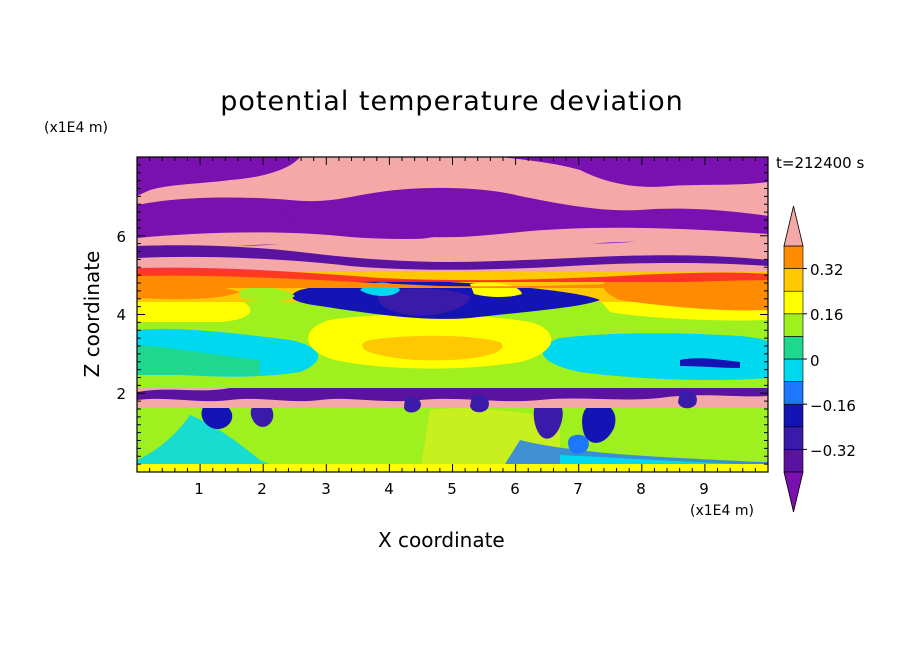  Describe the element at coordinates (655, 356) in the screenshot. I see `middle-cyan-right` at that location.